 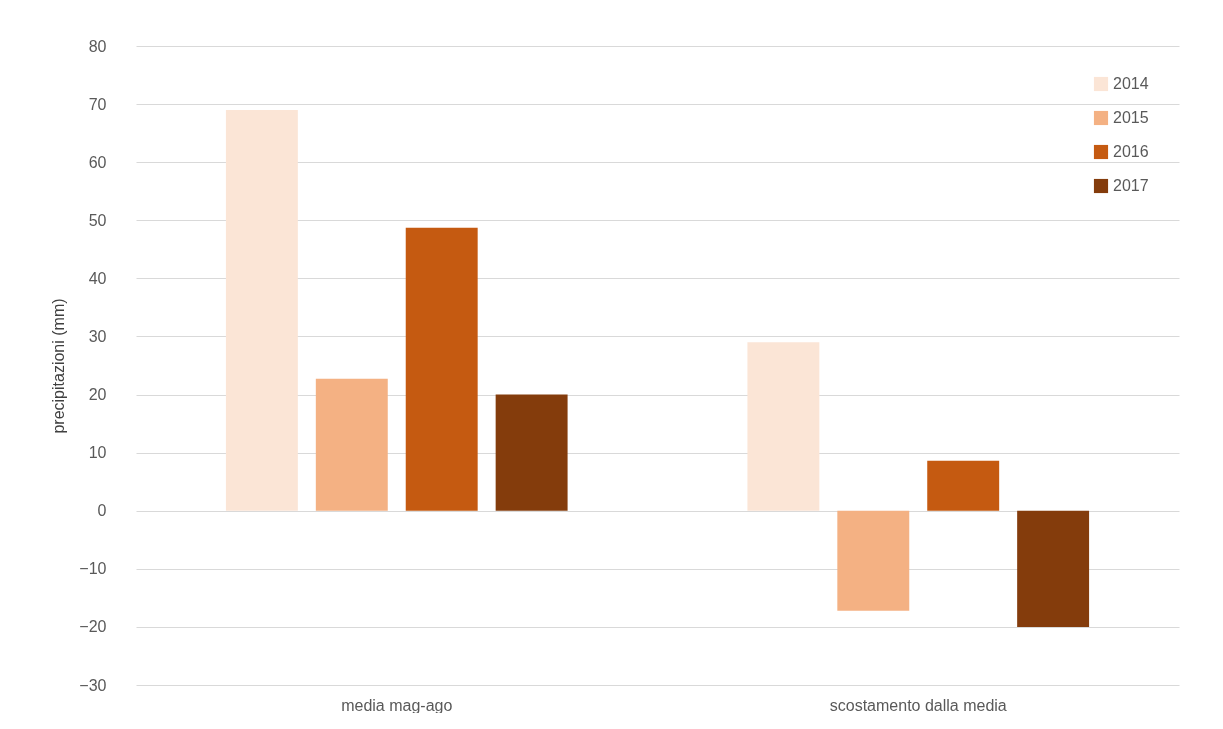 What do you see at coordinates (93, 627) in the screenshot?
I see `y-tick-label: −20` at bounding box center [93, 627].